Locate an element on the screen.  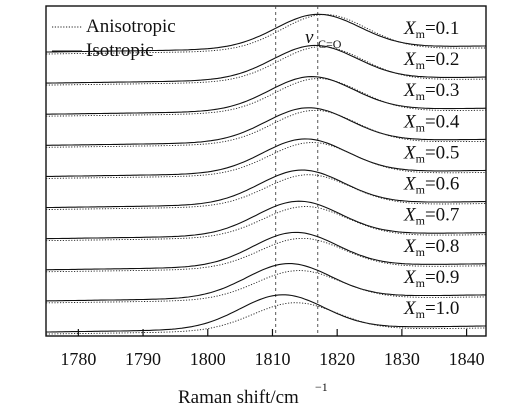
anisotropic-curve-0.5 is located at coordinates (266, 160).